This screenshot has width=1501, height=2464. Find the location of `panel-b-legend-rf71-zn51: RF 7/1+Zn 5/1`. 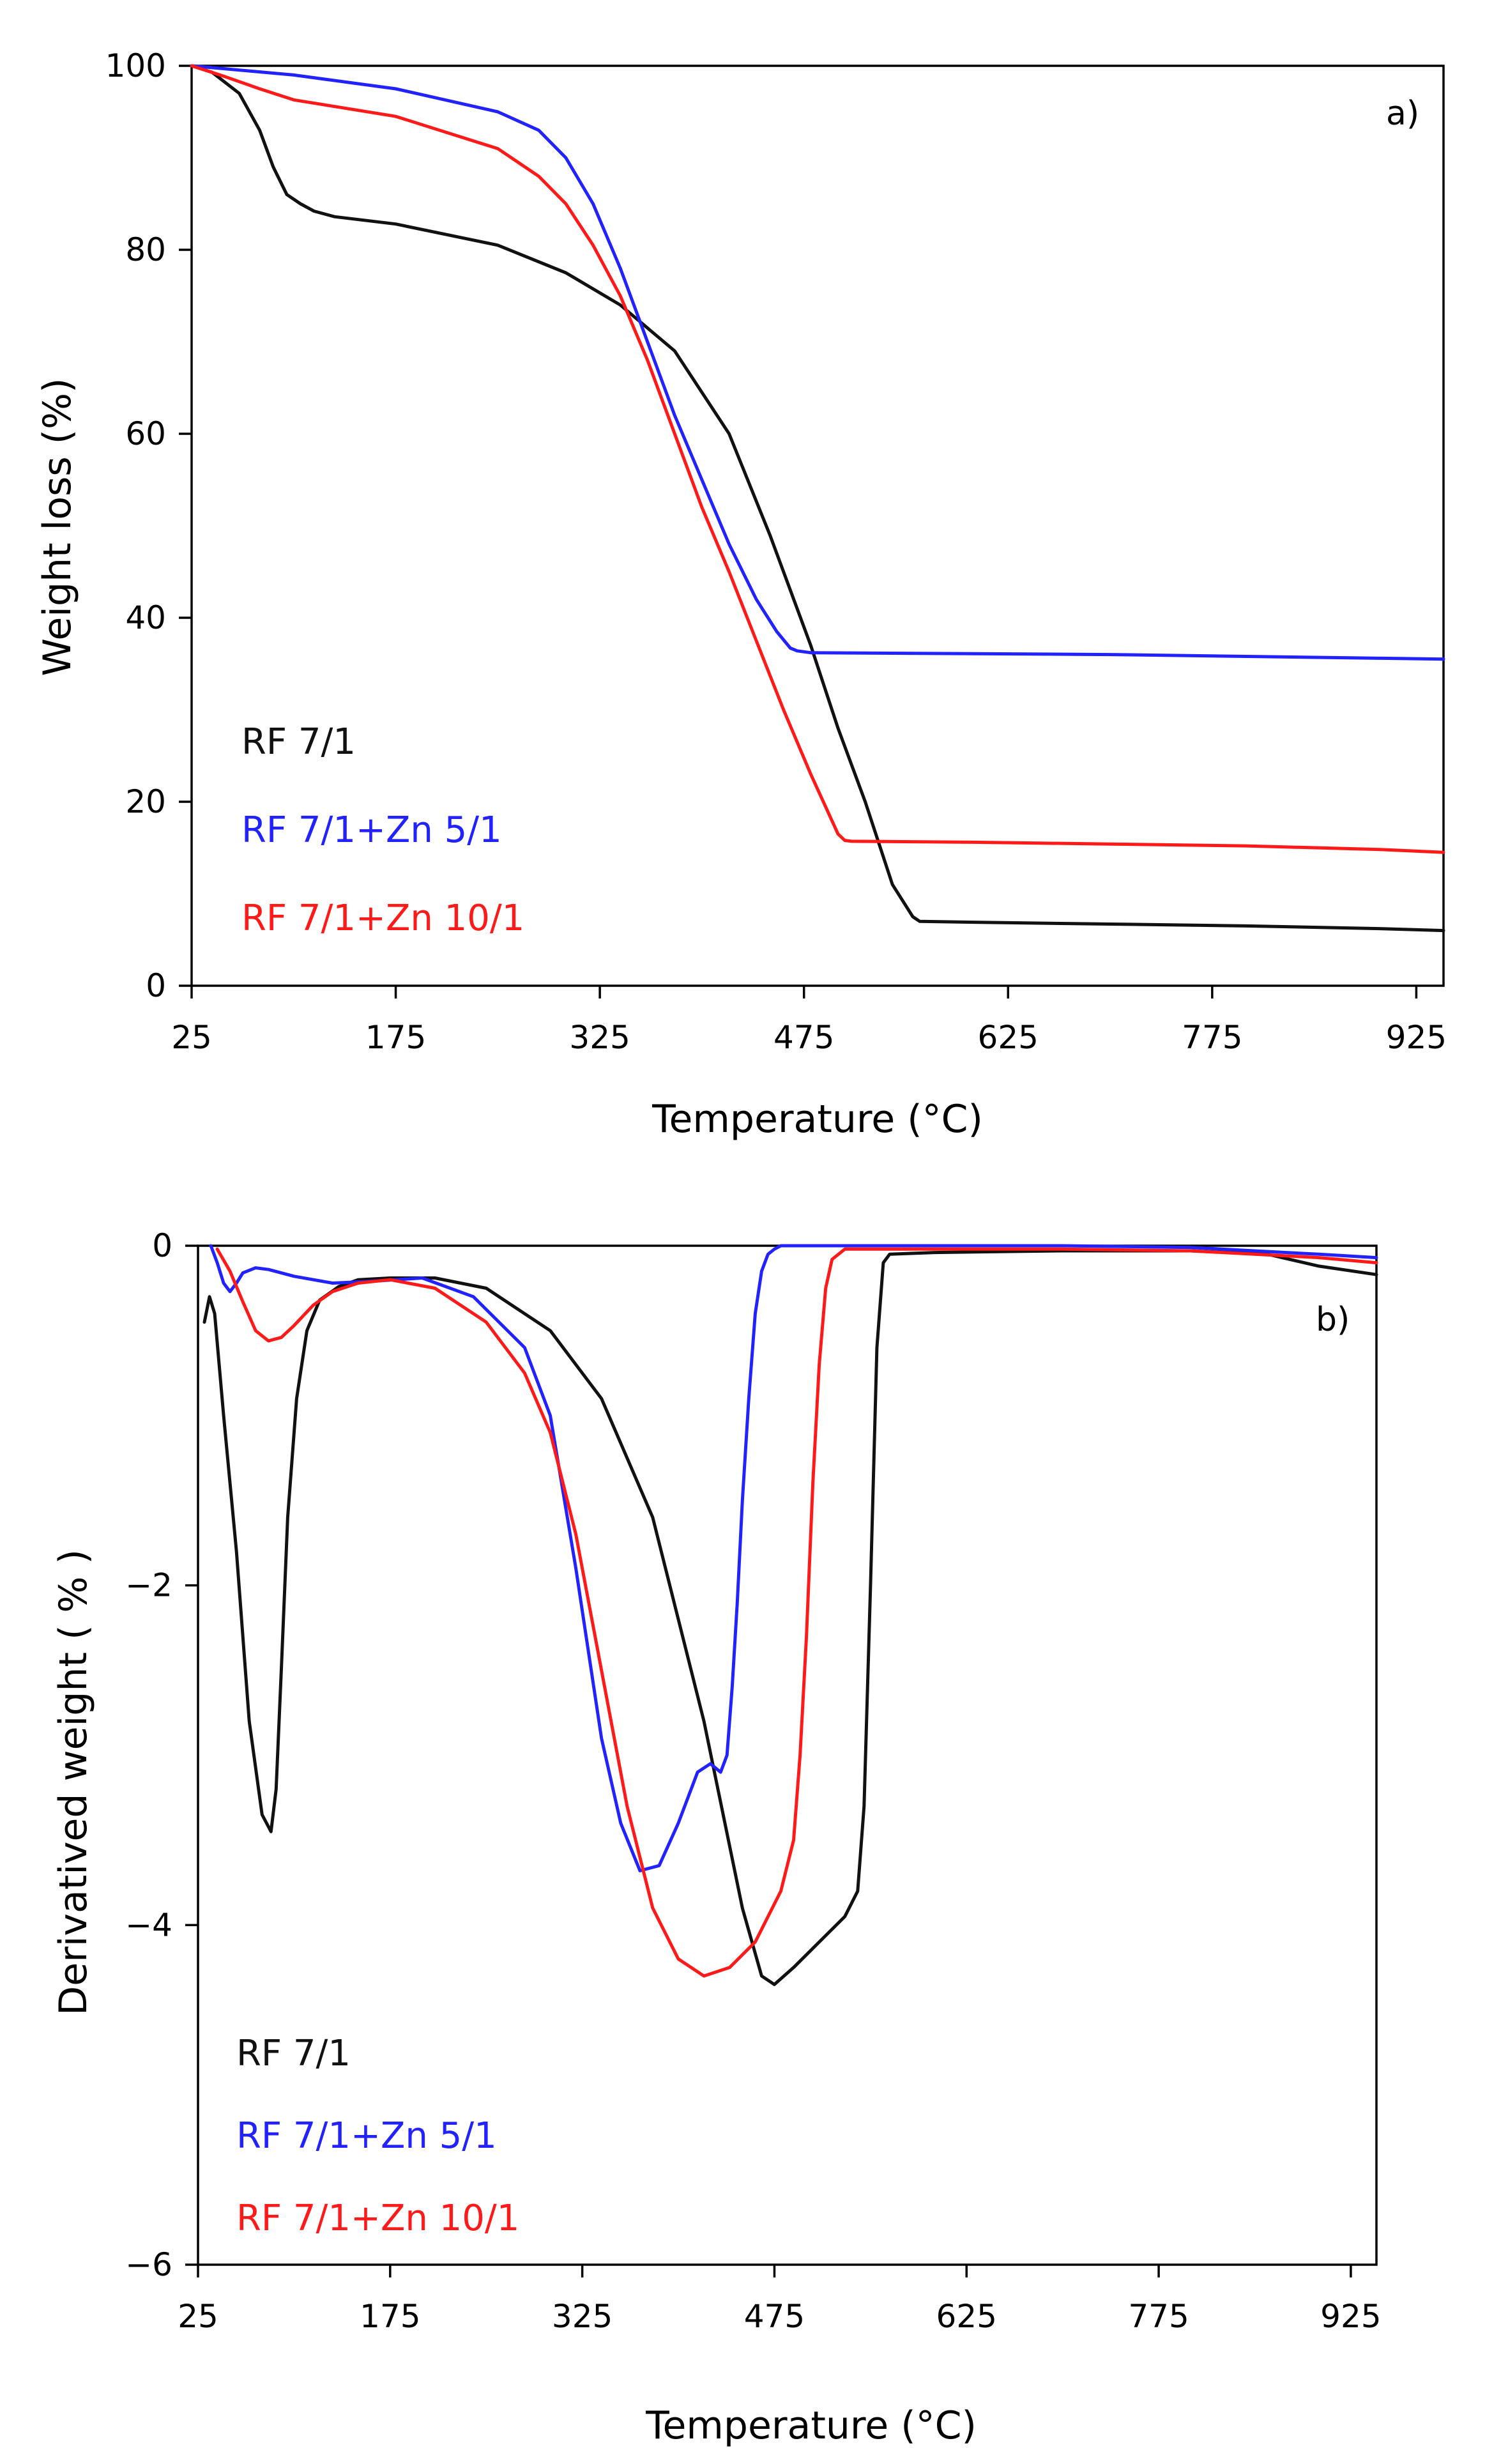

panel-b-legend-rf71-zn51: RF 7/1+Zn 5/1 is located at coordinates (366, 2136).